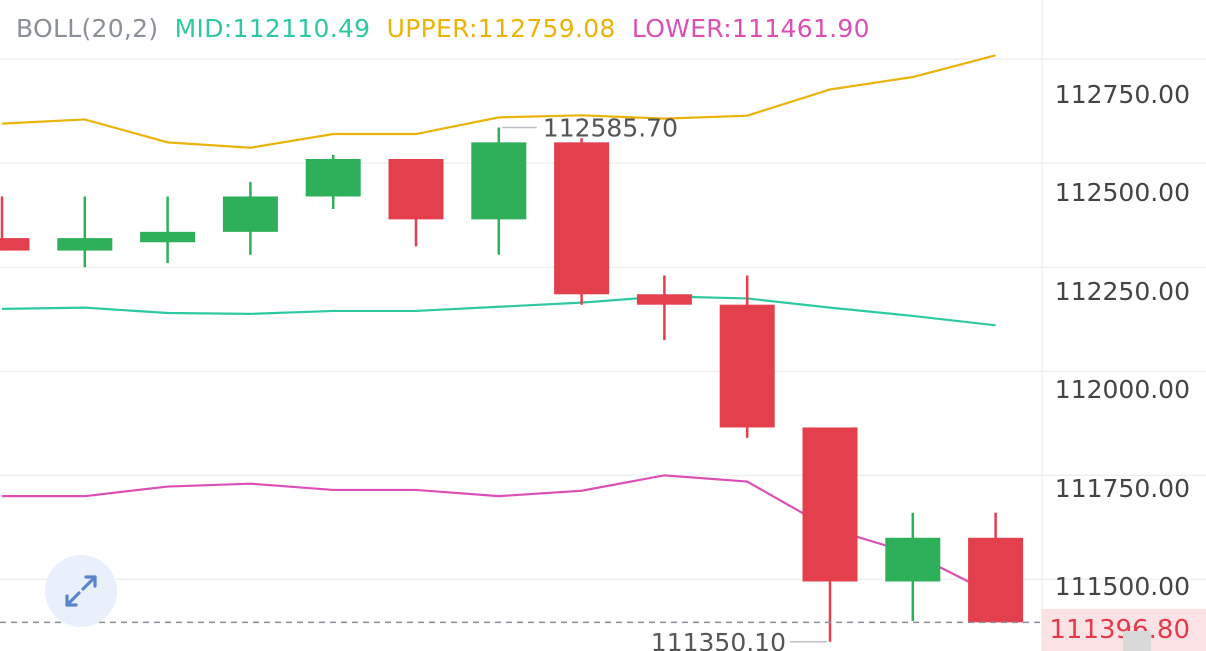  Describe the element at coordinates (501, 28) in the screenshot. I see `upper-value: UPPER:112759.08` at that location.